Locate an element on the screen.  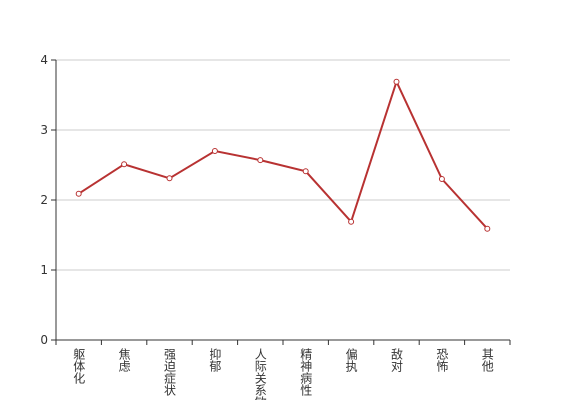
x-tick-label: 焦虑 is located at coordinates (124, 360).